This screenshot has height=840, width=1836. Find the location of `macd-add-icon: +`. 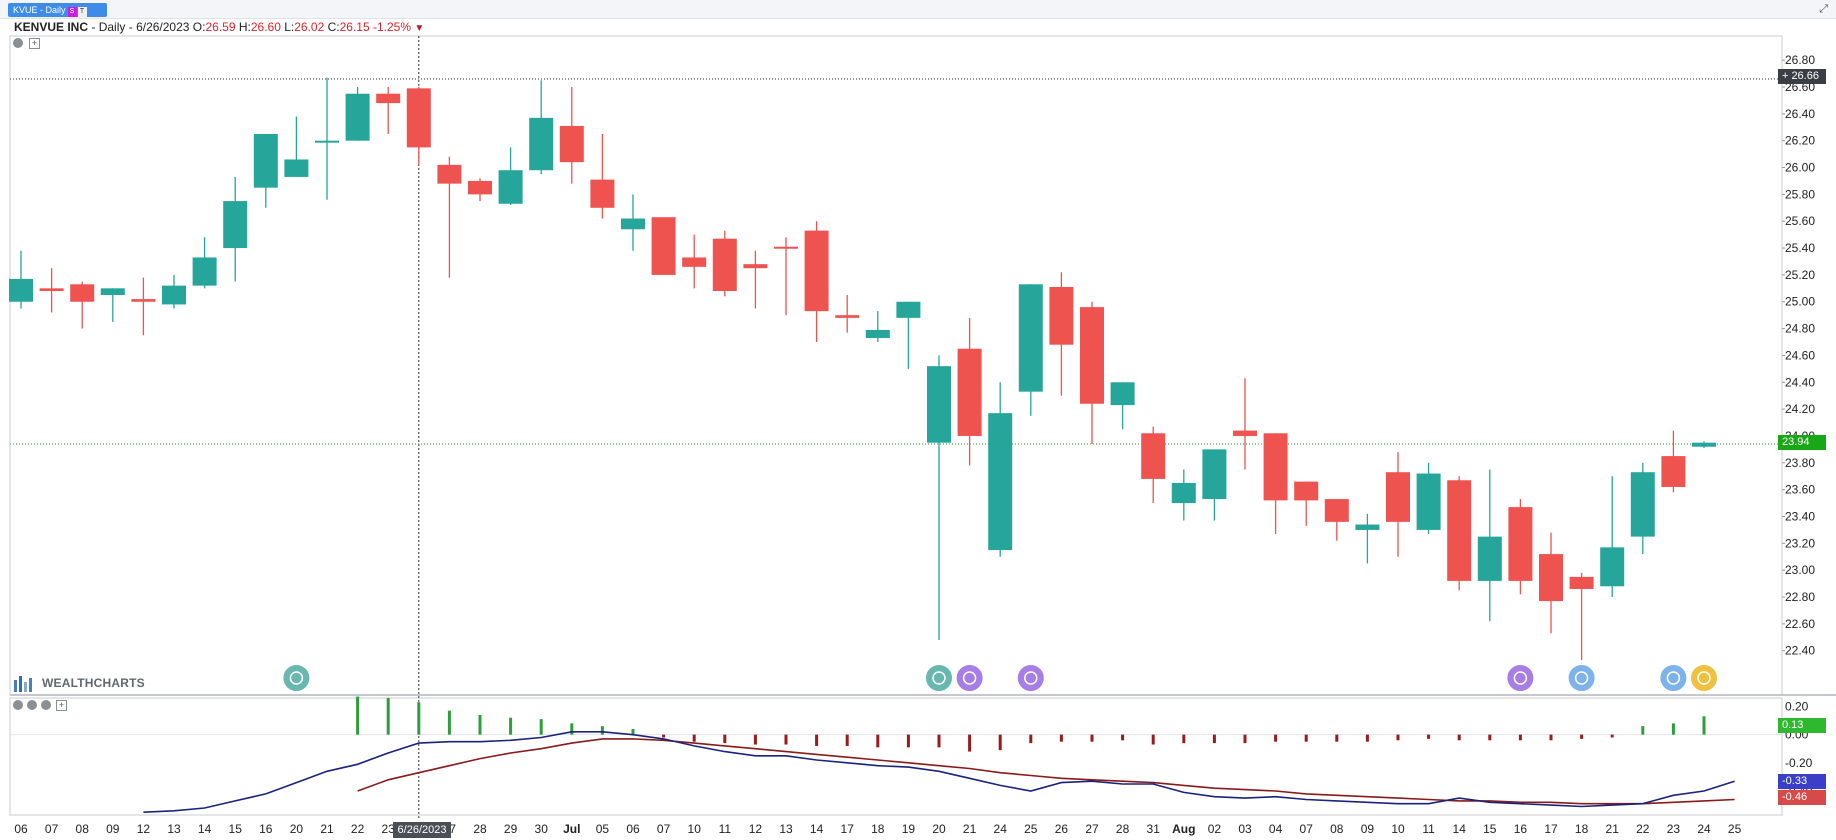

macd-add-icon: + is located at coordinates (61, 705).